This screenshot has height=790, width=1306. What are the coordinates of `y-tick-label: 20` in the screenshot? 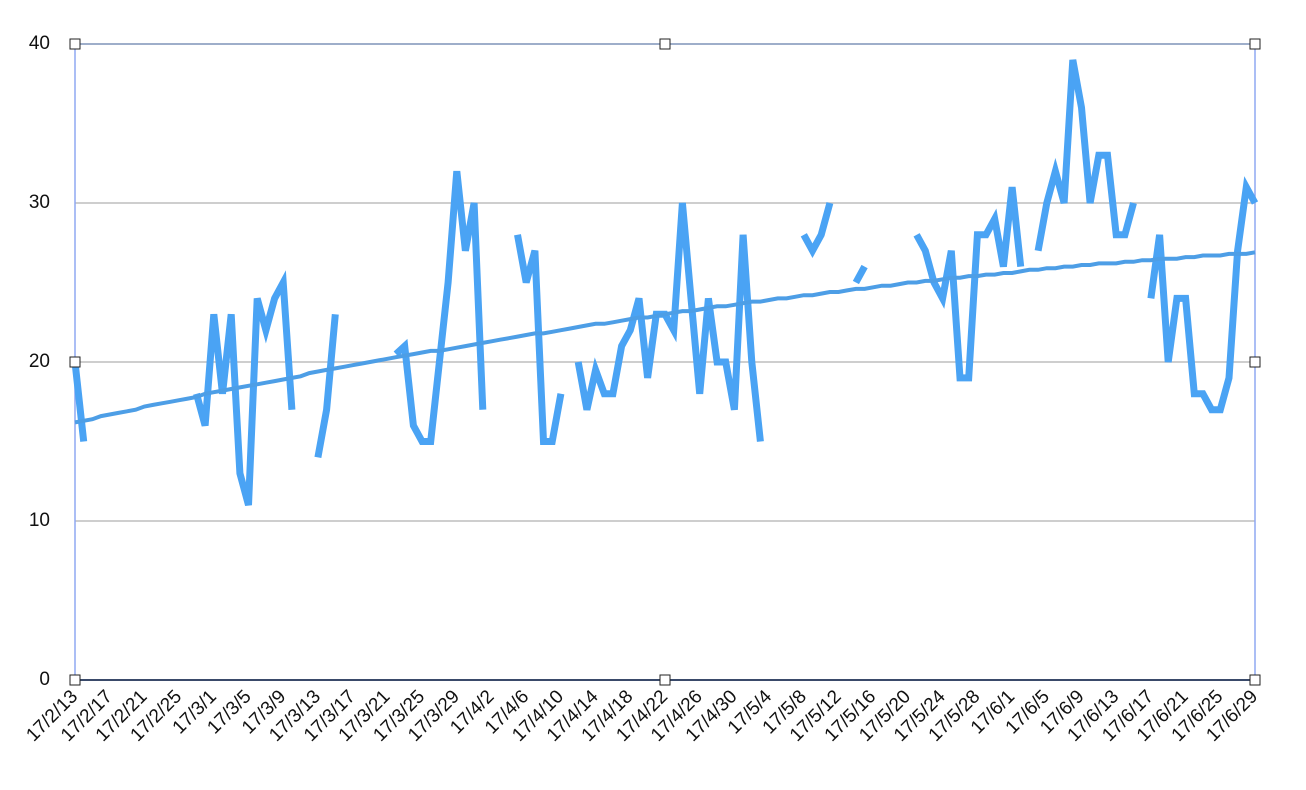 It's located at (39, 361).